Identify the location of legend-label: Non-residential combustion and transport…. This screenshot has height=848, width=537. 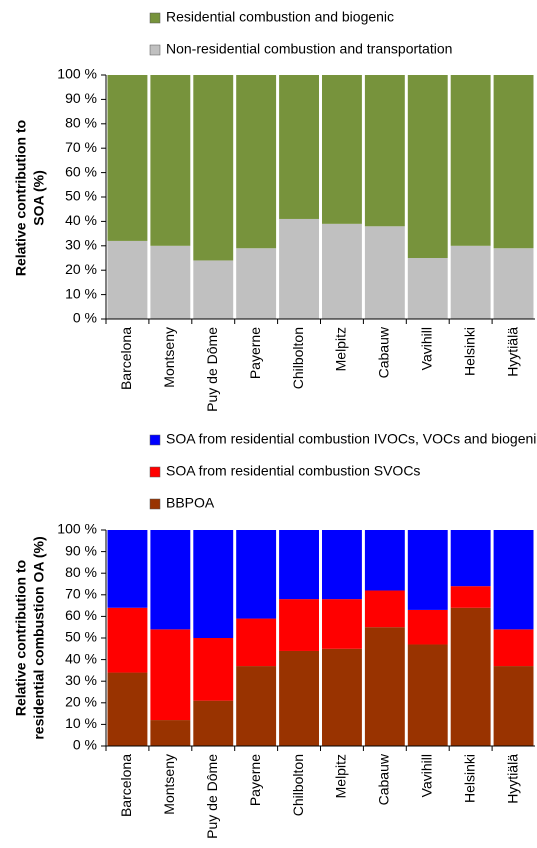
(309, 49).